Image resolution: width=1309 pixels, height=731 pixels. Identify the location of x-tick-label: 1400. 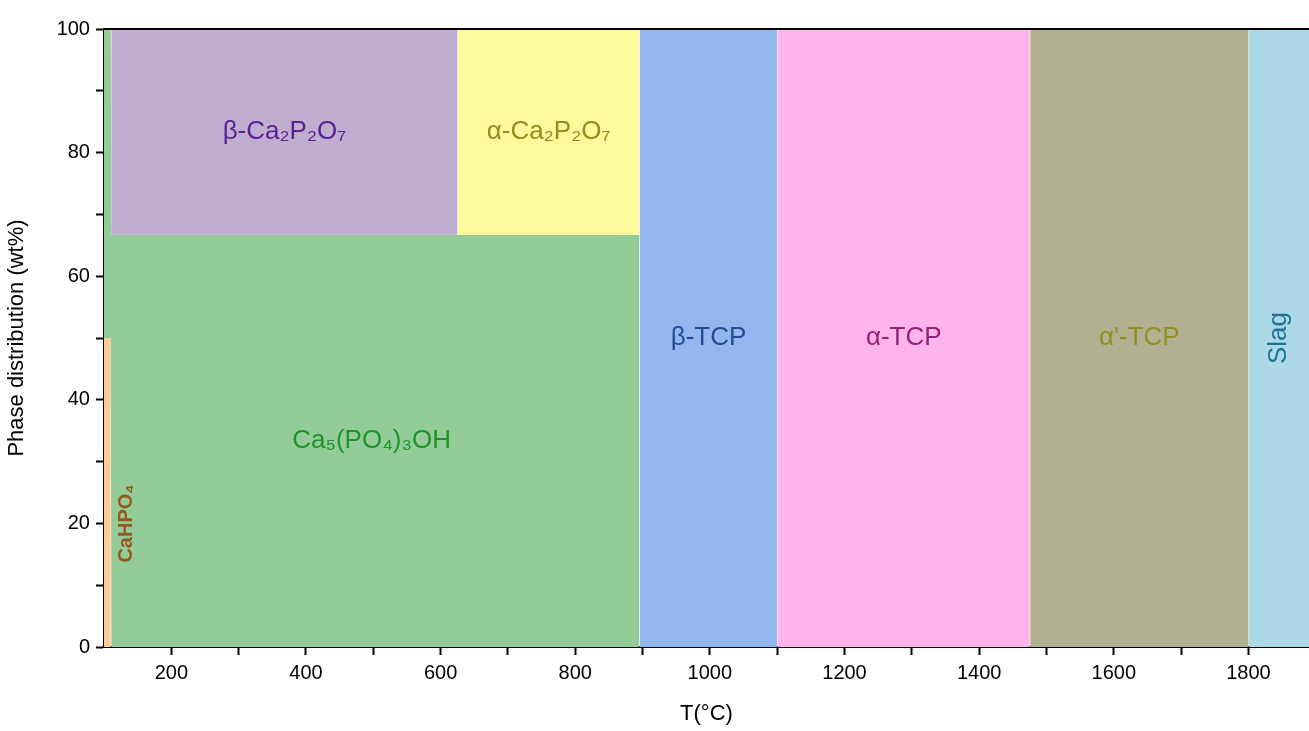
(979, 671).